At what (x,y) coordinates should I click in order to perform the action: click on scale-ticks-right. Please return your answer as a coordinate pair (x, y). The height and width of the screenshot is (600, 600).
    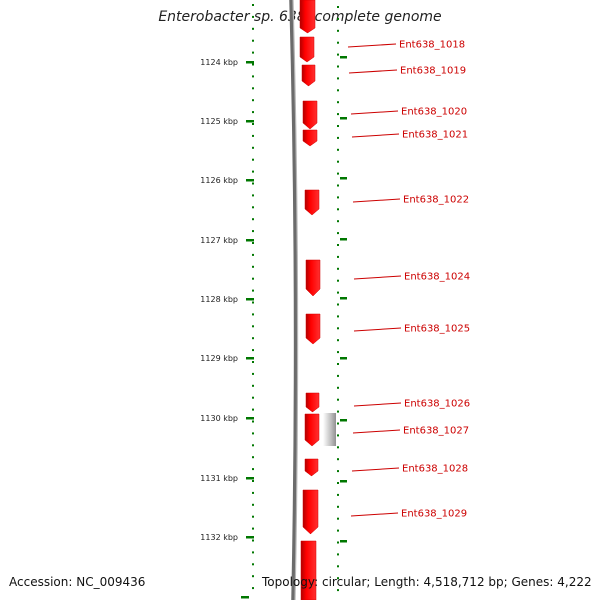
    Looking at the image, I should click on (342, 299).